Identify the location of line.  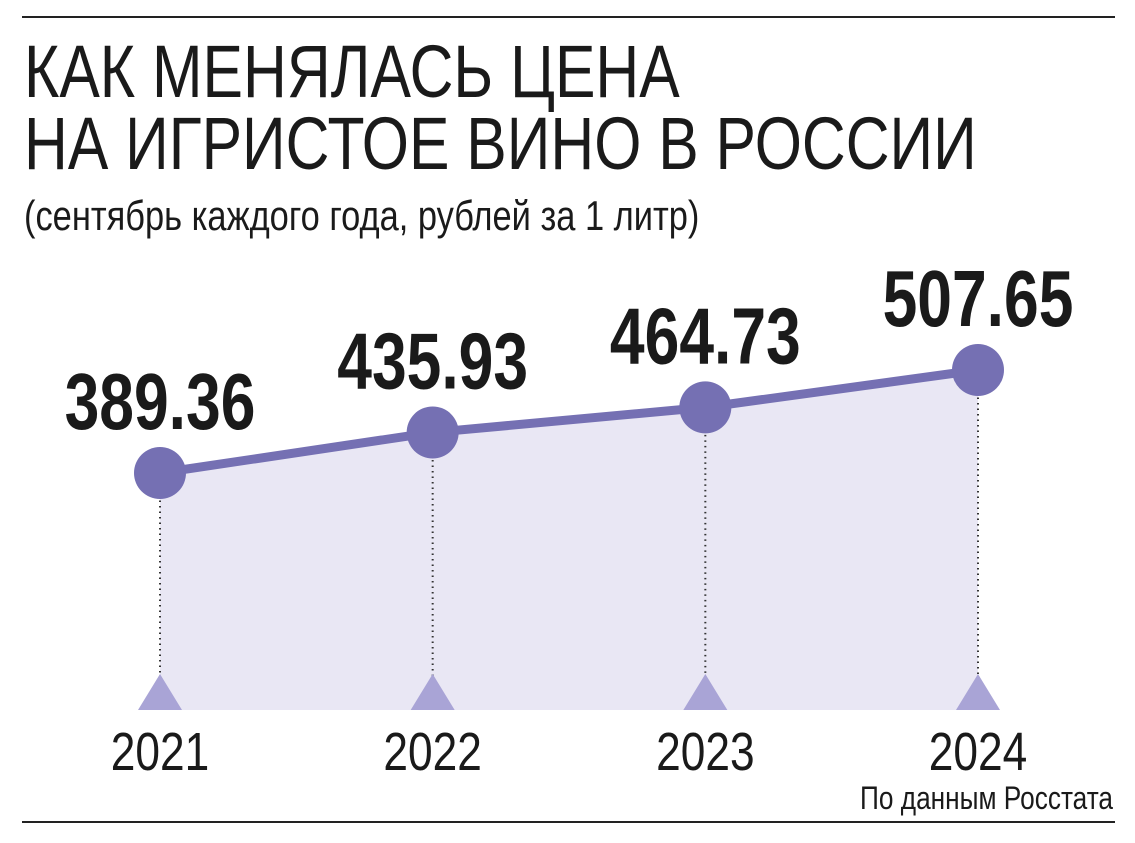
(569, 421).